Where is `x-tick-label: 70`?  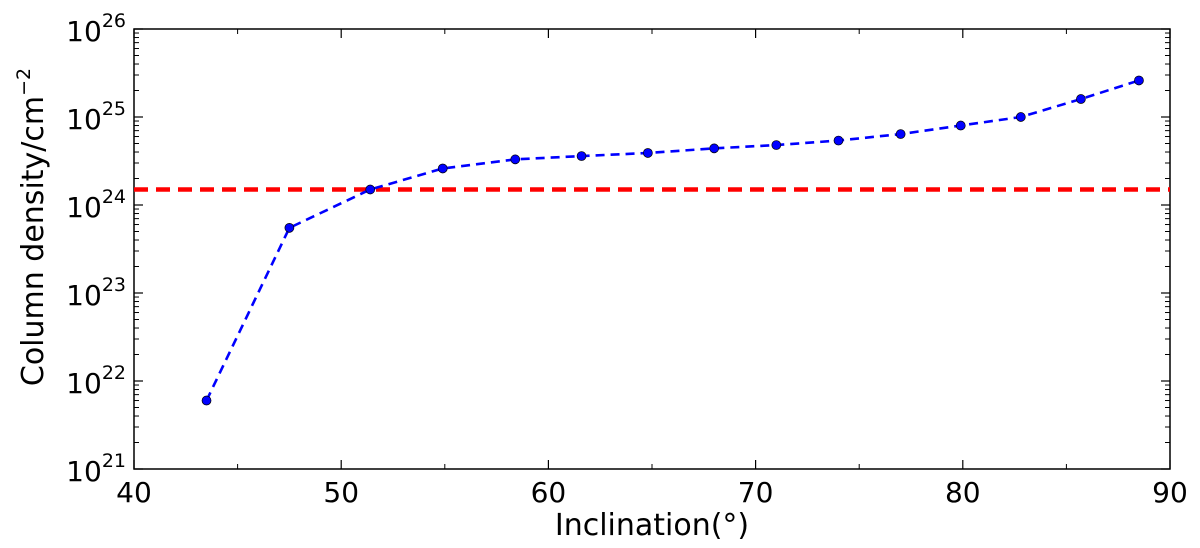 x-tick-label: 70 is located at coordinates (756, 492).